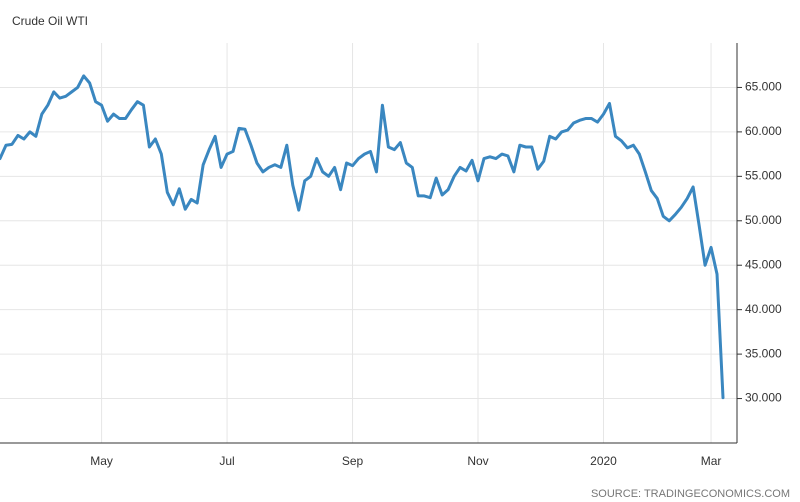 Image resolution: width=800 pixels, height=502 pixels. What do you see at coordinates (226, 461) in the screenshot?
I see `x-tick-label: Jul` at bounding box center [226, 461].